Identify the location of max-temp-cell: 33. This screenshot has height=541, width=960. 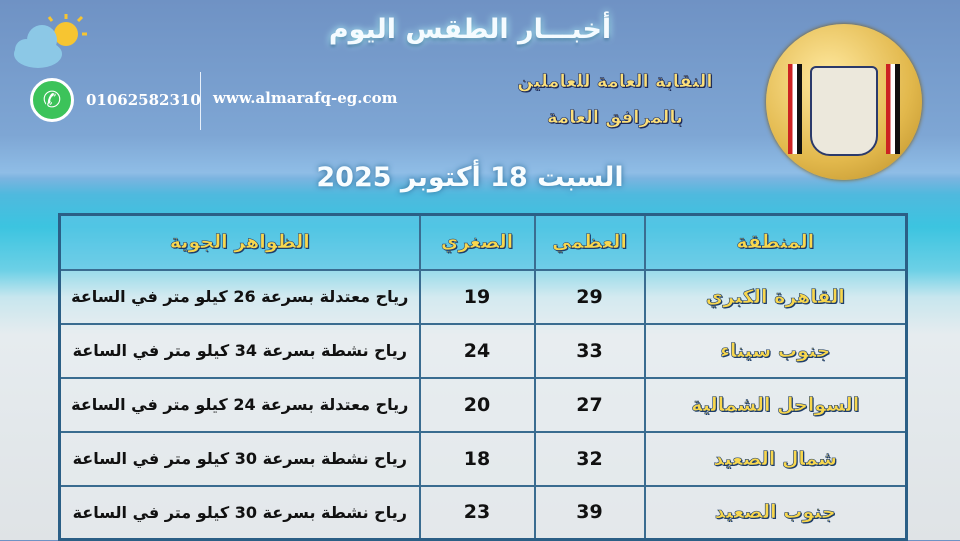
(589, 350).